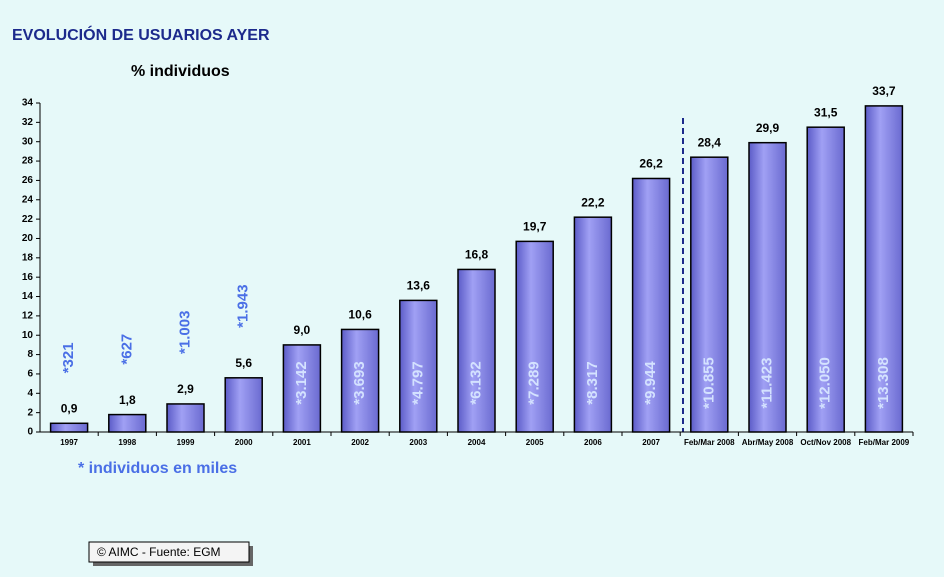 This screenshot has width=944, height=577. I want to click on x-tick-label: Feb/Mar 2009, so click(884, 442).